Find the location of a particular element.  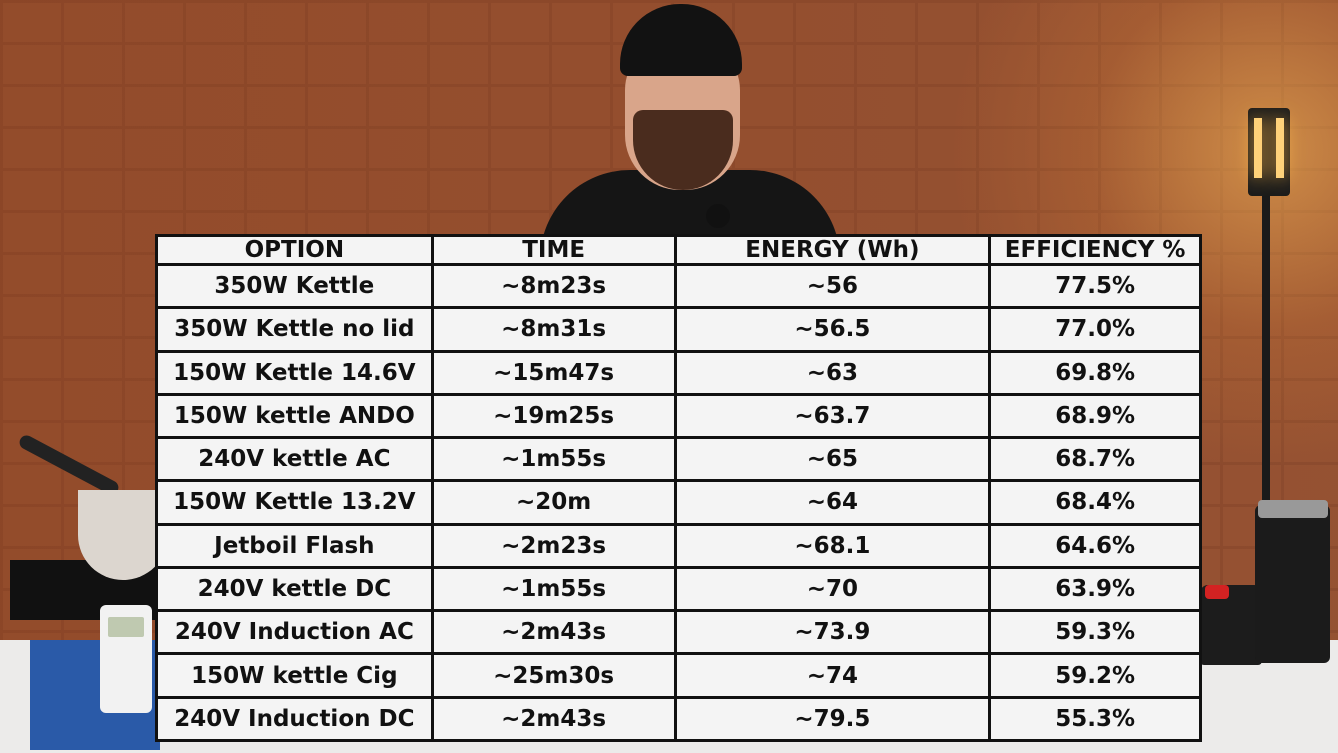

table-row: 240V kettle AC ~1m55s ~65 68.7% is located at coordinates (678, 459).